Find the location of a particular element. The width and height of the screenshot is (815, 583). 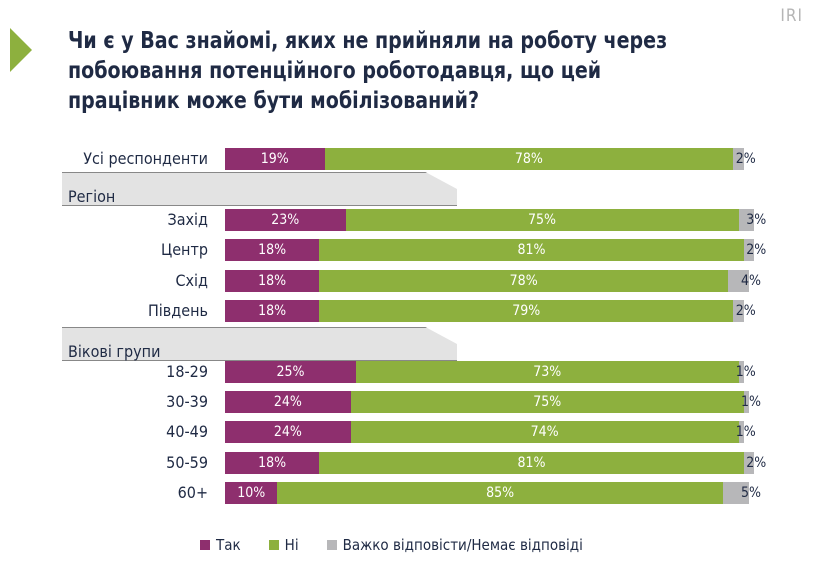

legend-label: Важко відповісти/Немає відповіді is located at coordinates (462, 545).